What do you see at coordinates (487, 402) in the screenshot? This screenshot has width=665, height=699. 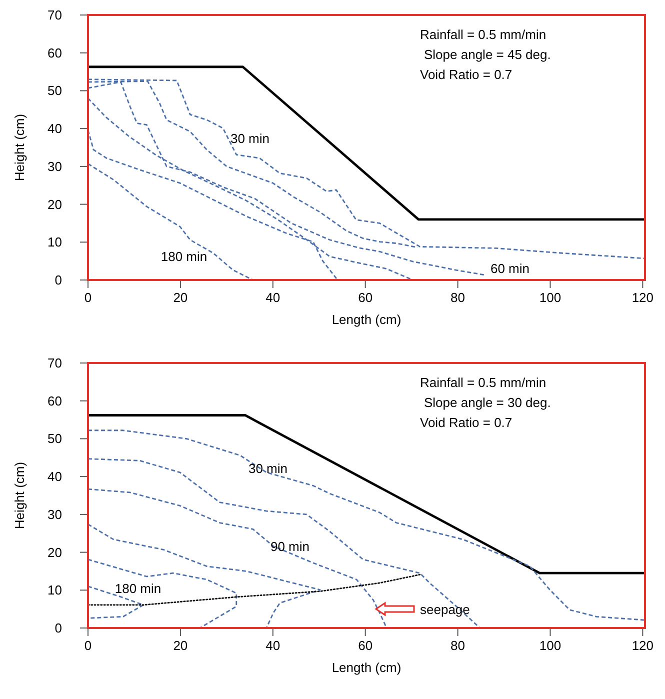 I see `annotation: Slope angle = 30 deg.` at bounding box center [487, 402].